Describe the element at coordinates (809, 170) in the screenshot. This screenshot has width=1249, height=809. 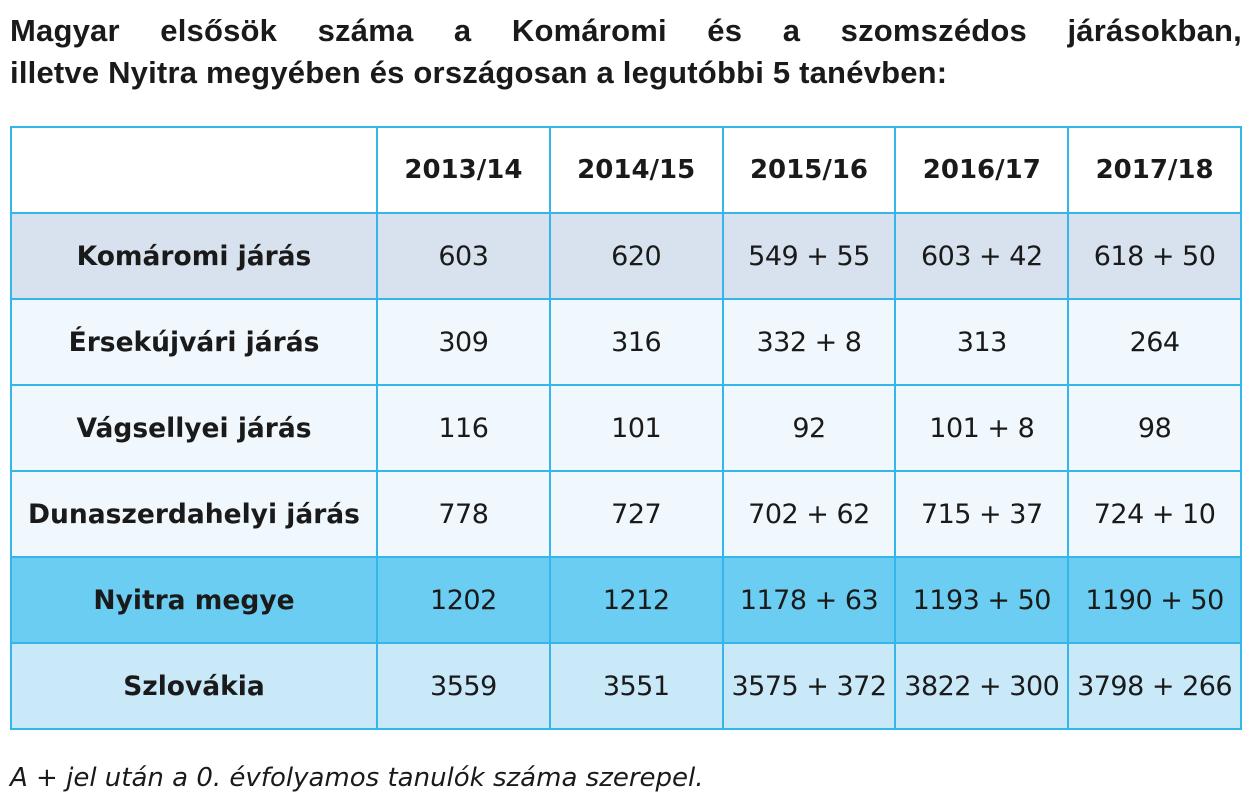
I see `column-header-2015-16: 2015/16` at that location.